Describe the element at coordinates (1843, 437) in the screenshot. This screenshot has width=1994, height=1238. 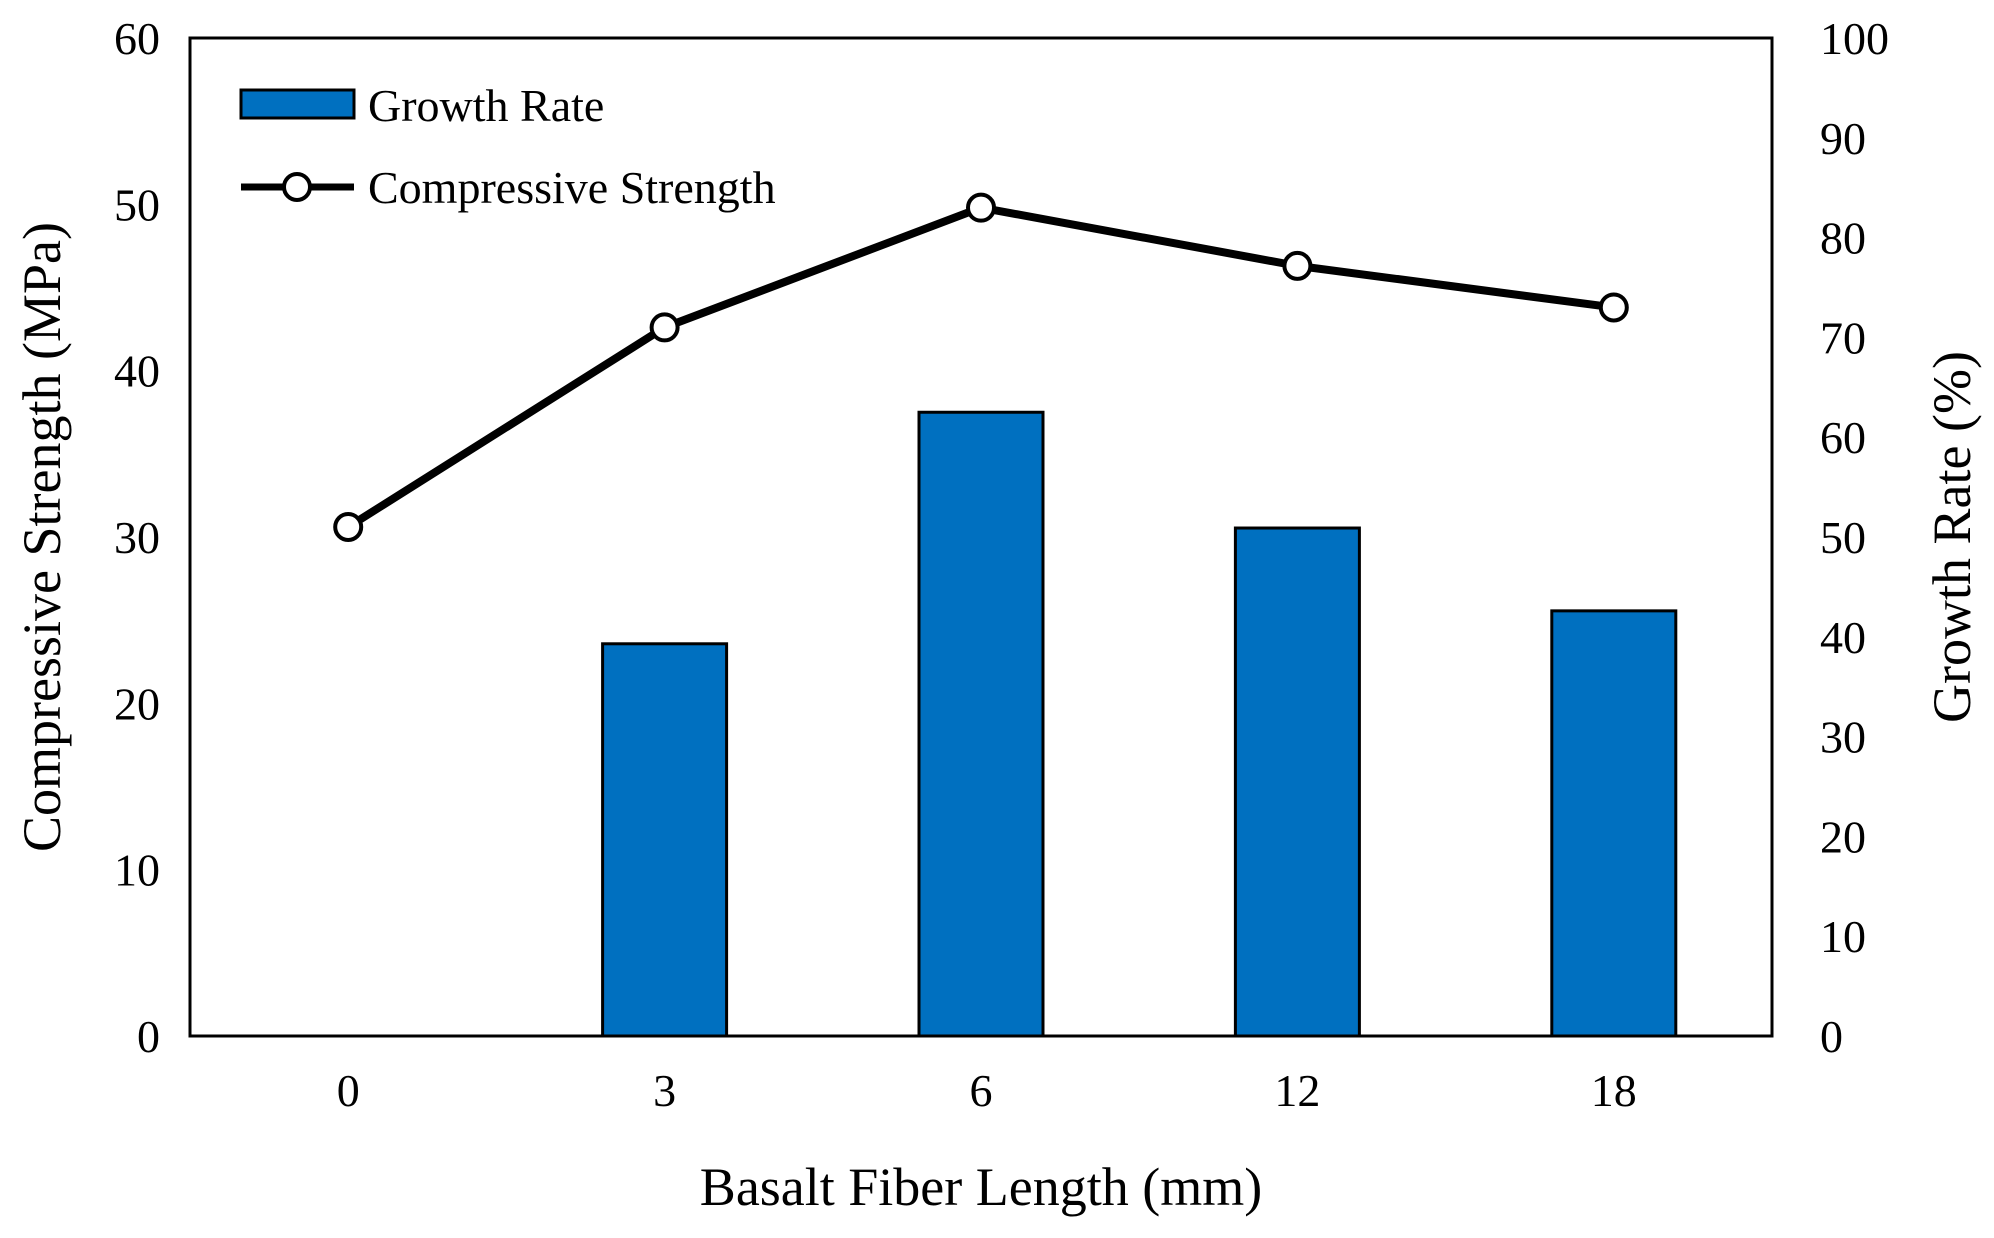
I see `right-tick-label: 60` at that location.